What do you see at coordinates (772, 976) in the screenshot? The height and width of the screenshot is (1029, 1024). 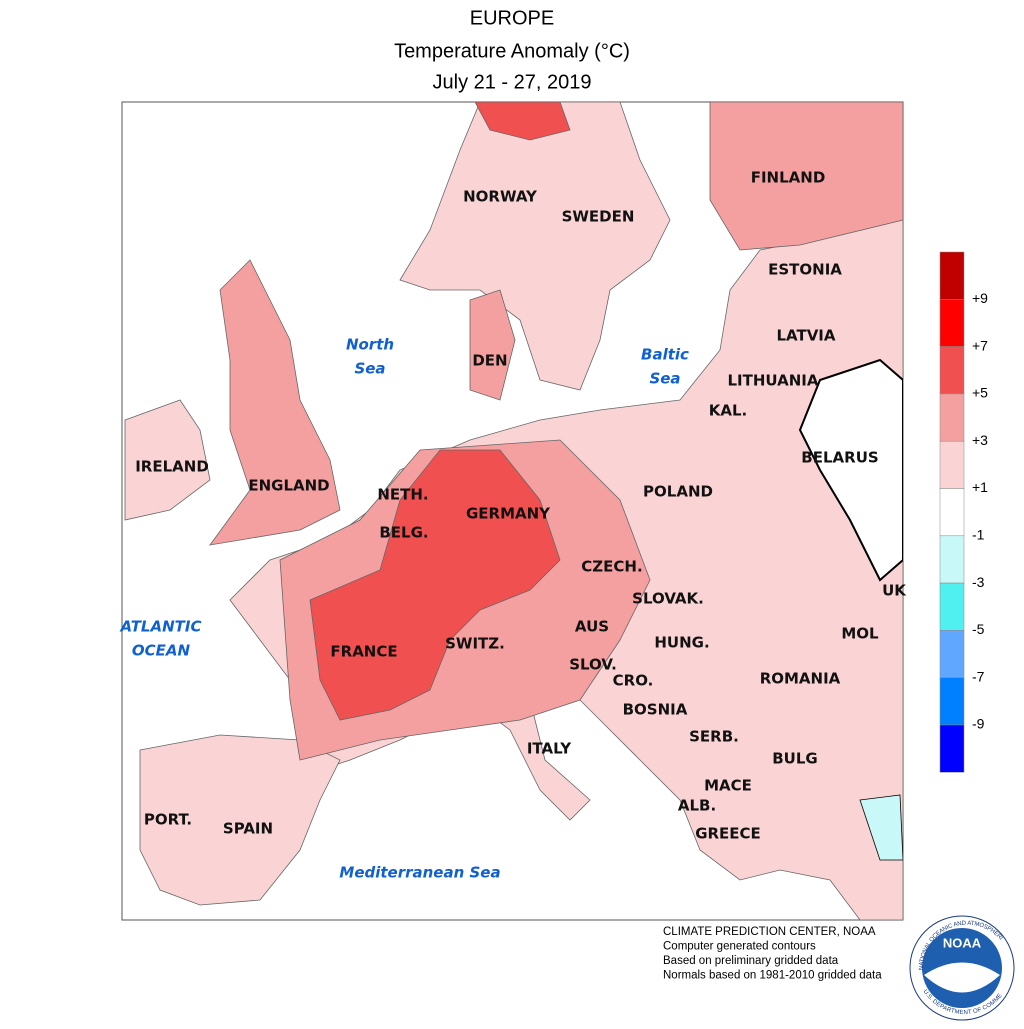 I see `footer-line: Normals based on 1981-2010 gridded data` at bounding box center [772, 976].